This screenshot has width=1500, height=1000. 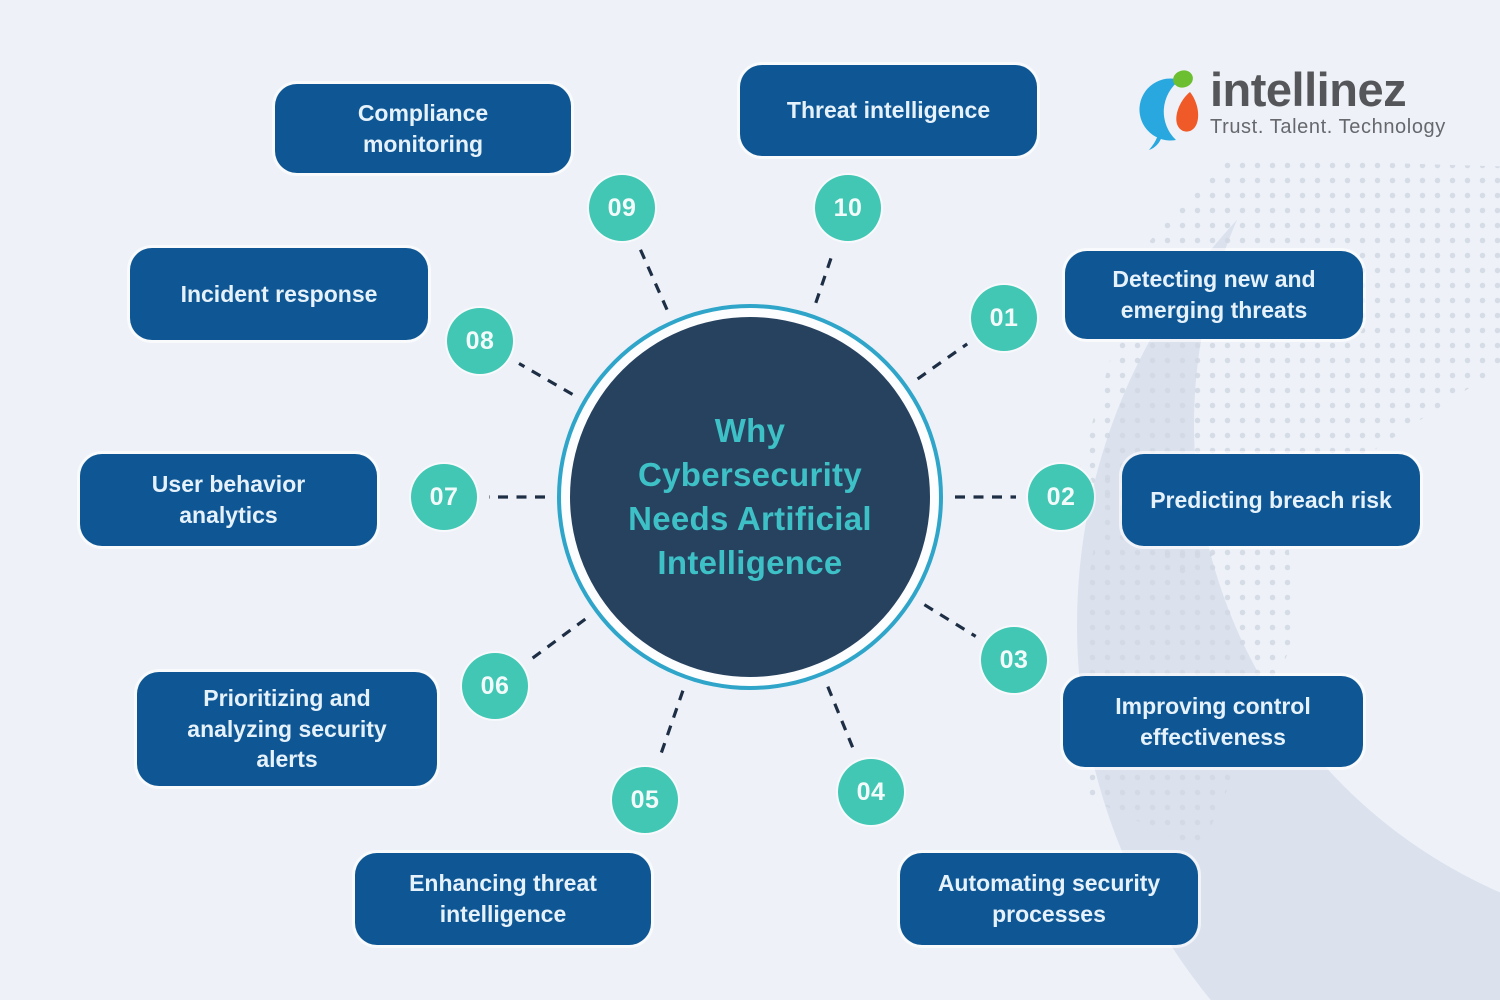 I want to click on badge-05: 05, so click(x=645, y=800).